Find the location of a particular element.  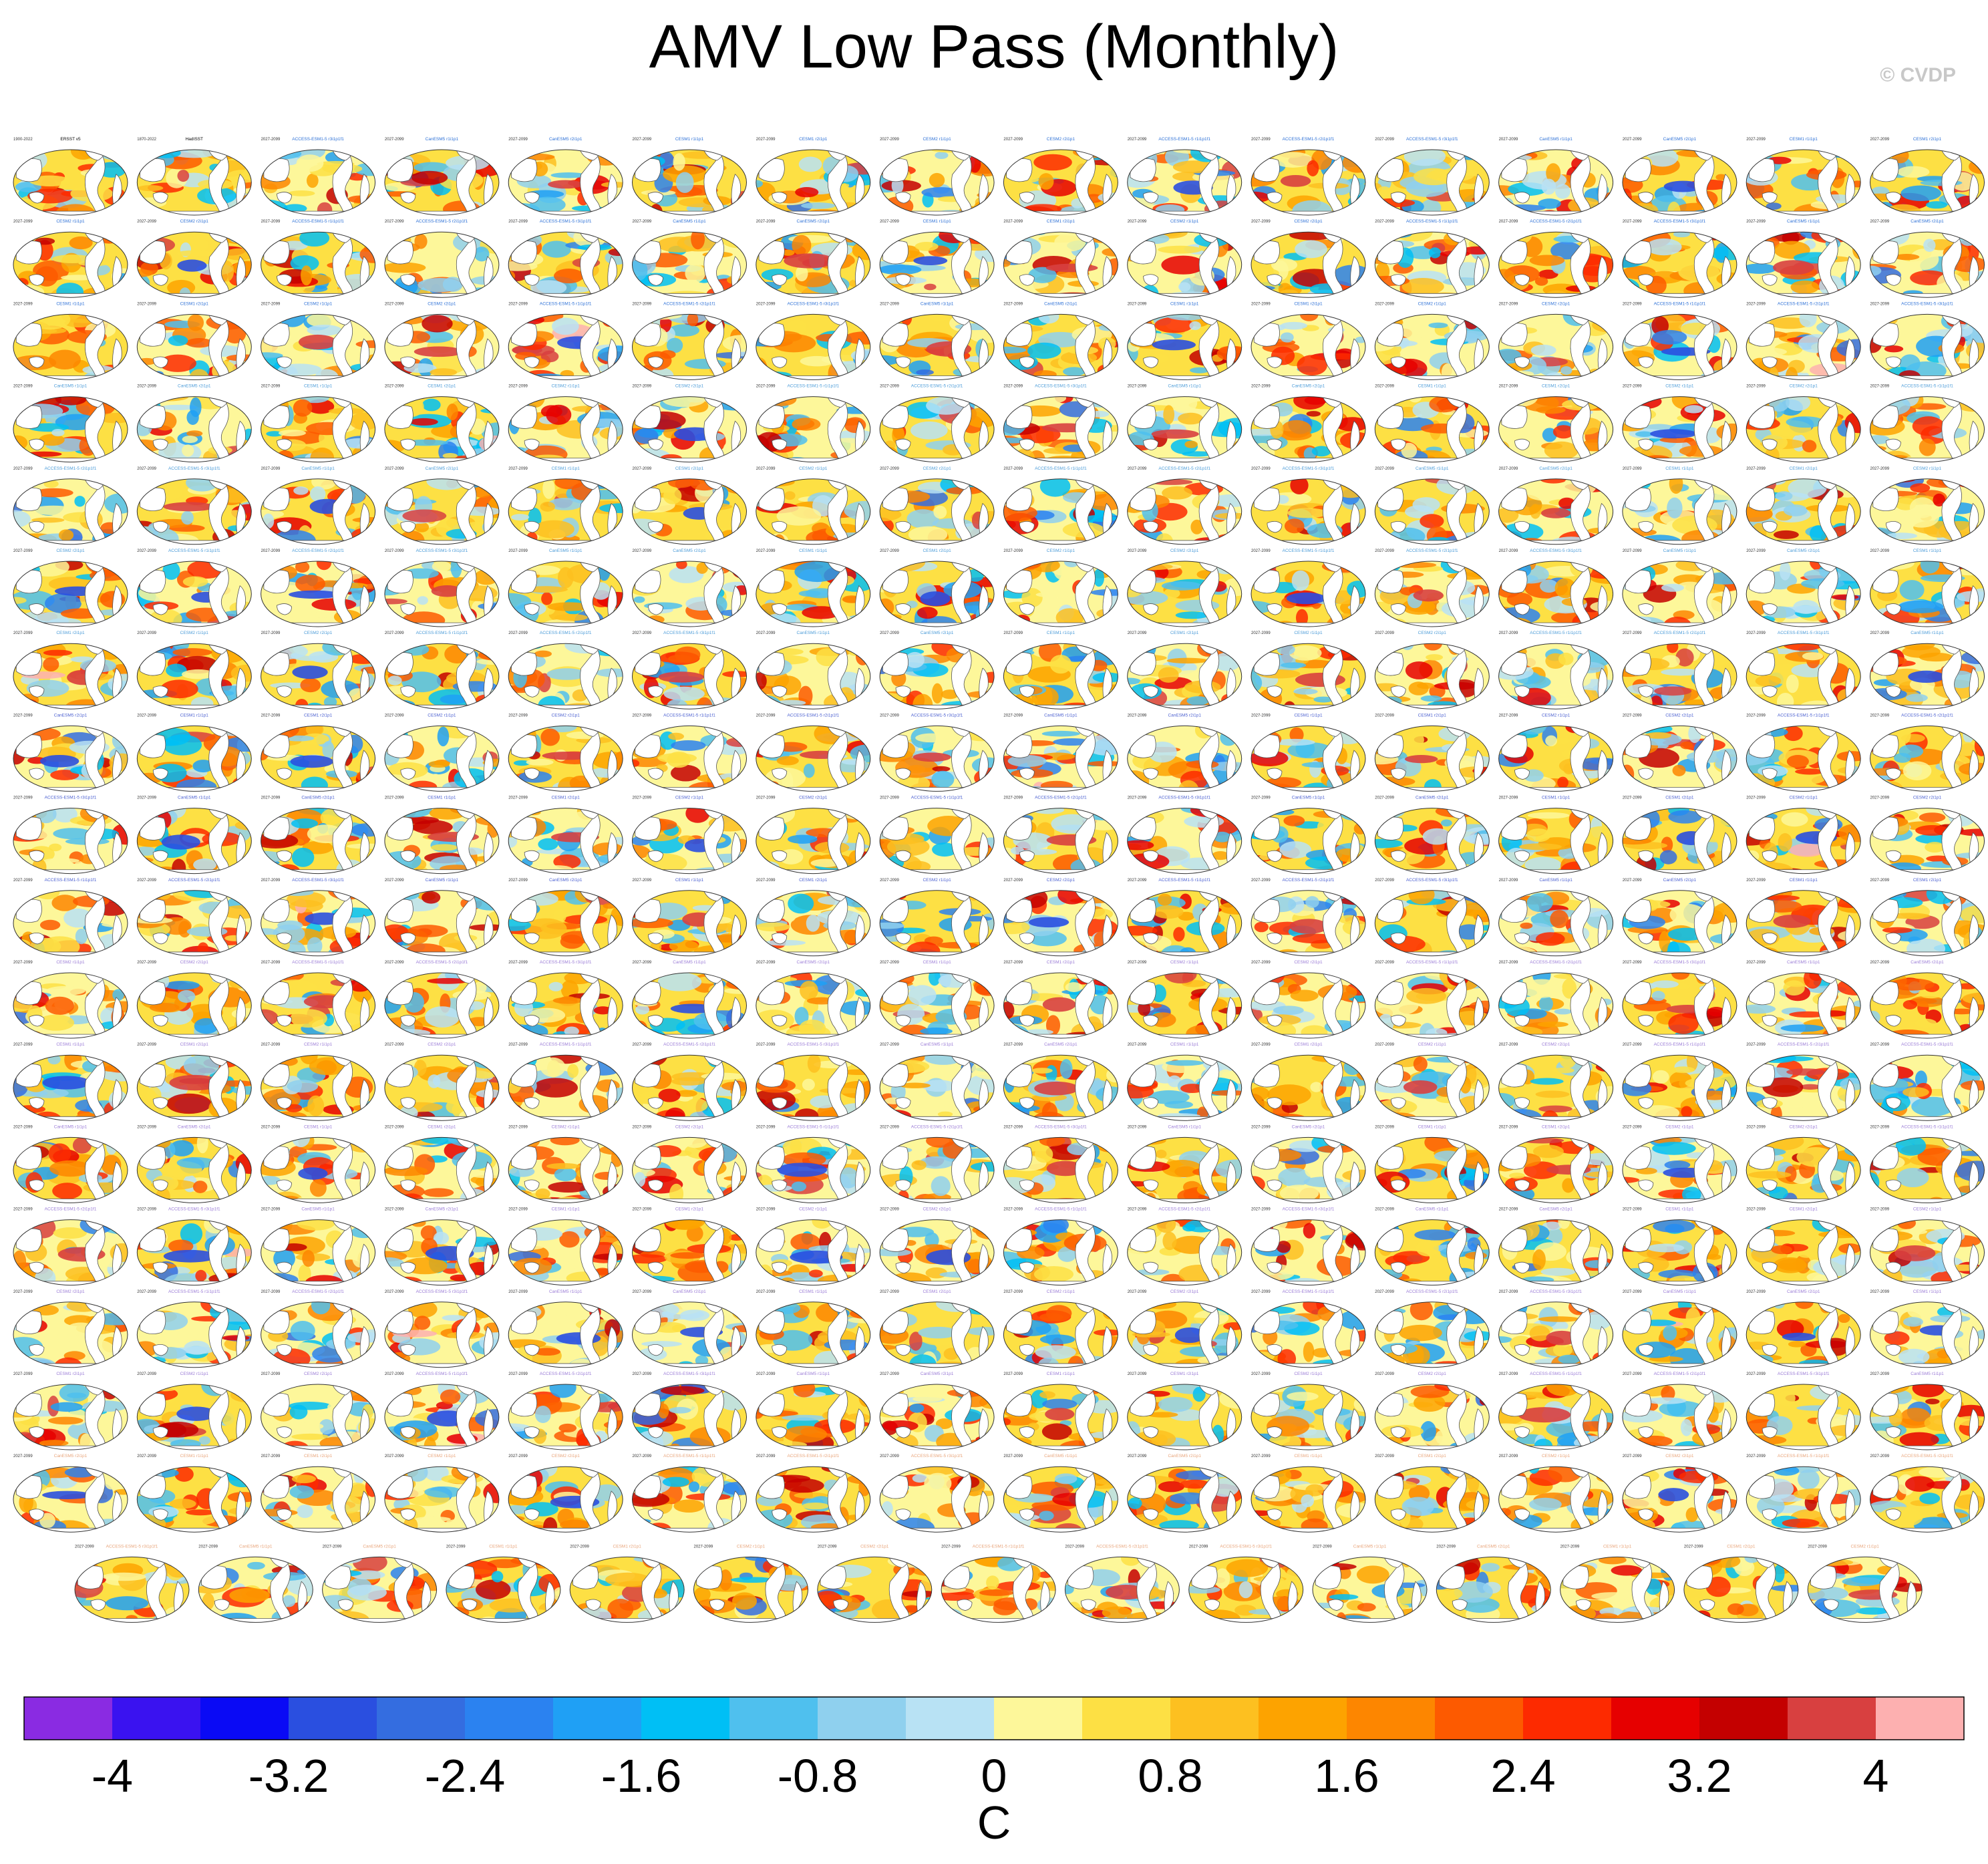

map-panel: 2027-2099 ACCESS-ESM1-5 r3i1p1f1 is located at coordinates (194, 505).